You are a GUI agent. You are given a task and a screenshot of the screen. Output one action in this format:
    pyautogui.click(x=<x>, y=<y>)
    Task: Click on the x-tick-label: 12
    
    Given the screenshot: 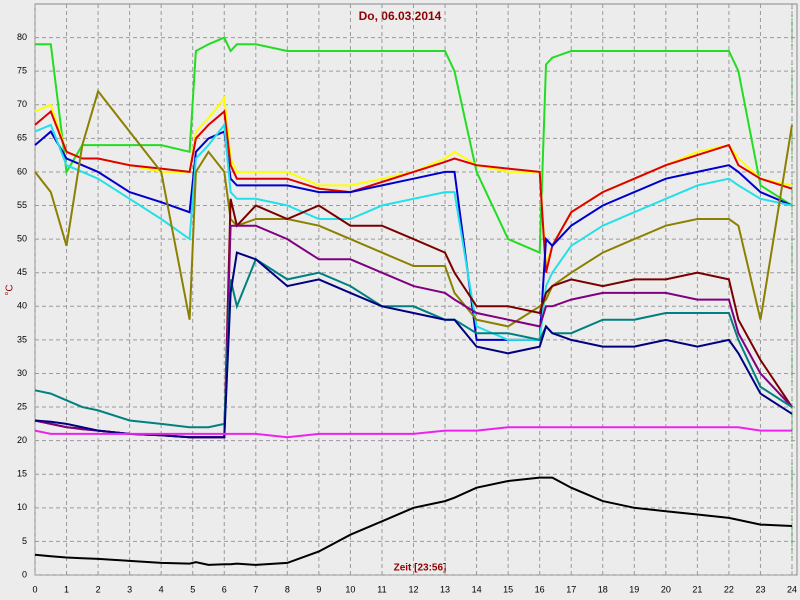 What is the action you would take?
    pyautogui.click(x=413, y=589)
    